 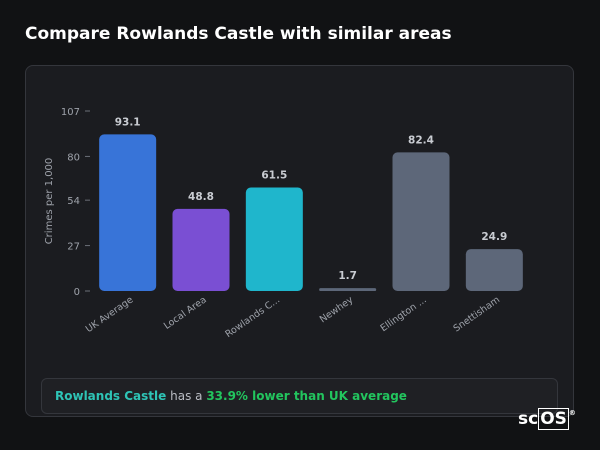 I want to click on value-label: 24.9, so click(x=494, y=237).